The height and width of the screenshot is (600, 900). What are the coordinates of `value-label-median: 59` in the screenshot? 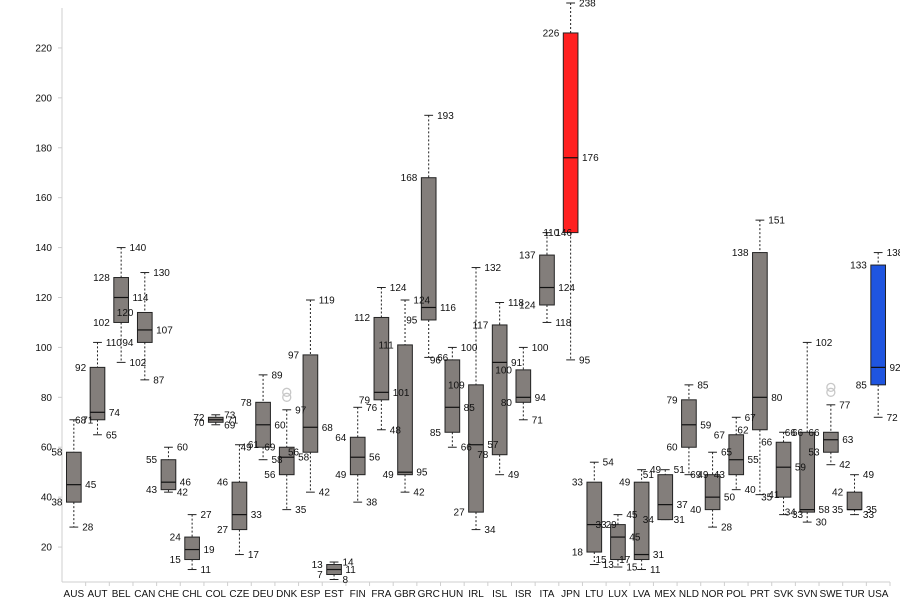 It's located at (706, 425).